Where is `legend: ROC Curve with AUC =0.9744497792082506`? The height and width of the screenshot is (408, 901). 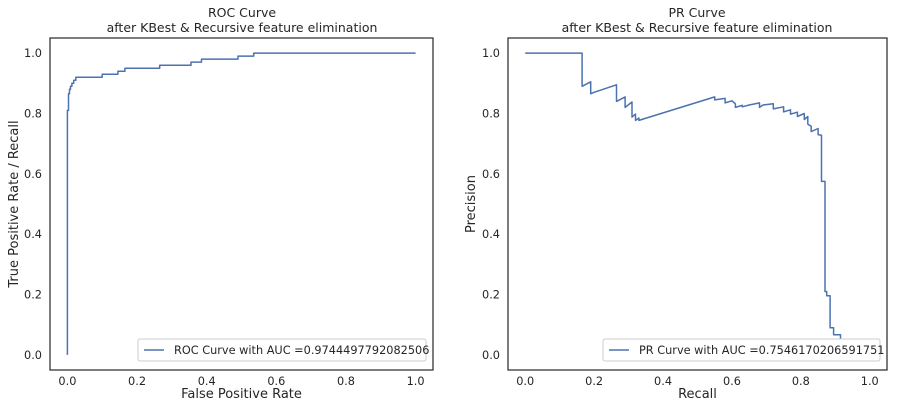 legend: ROC Curve with AUC =0.9744497792082506 is located at coordinates (283, 350).